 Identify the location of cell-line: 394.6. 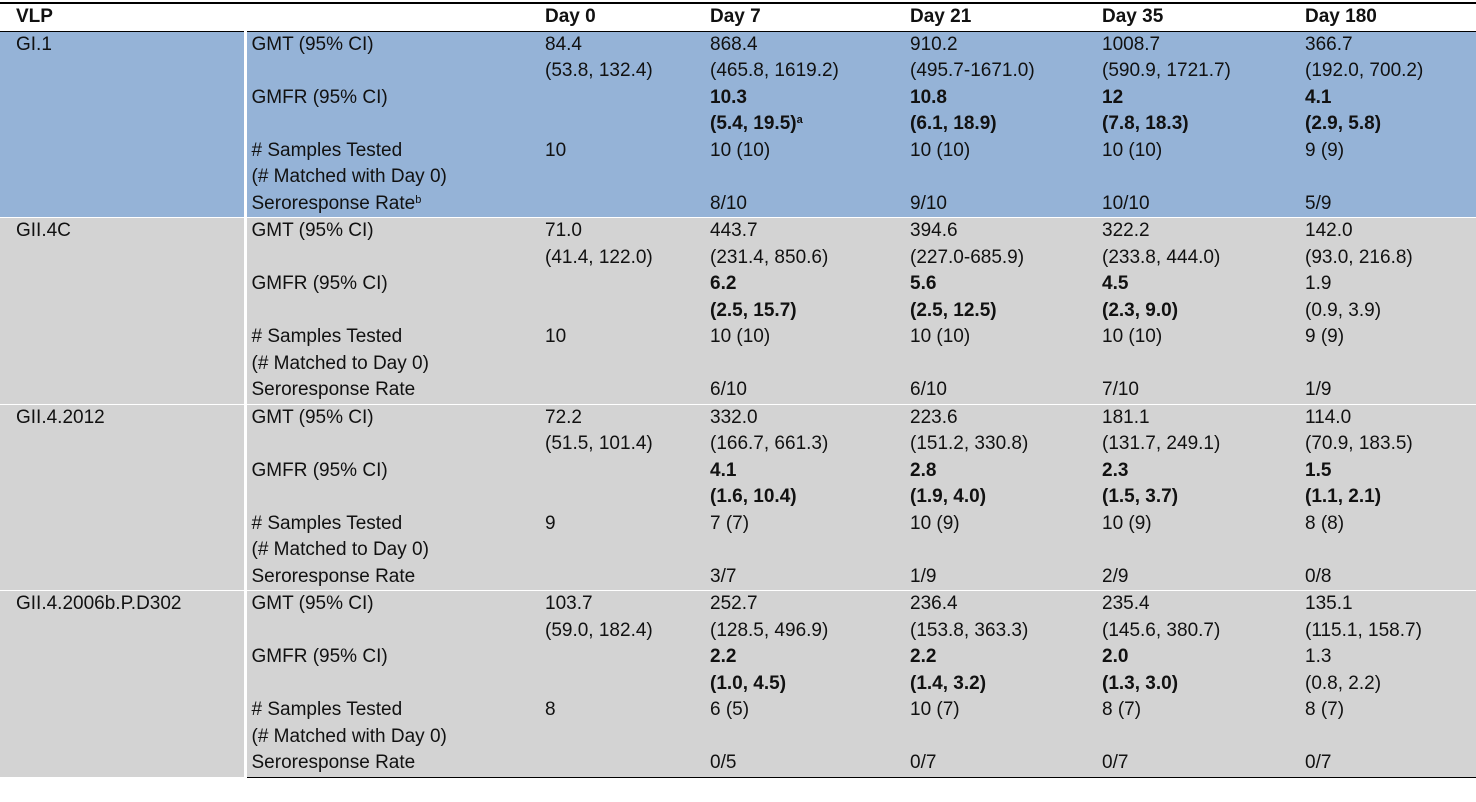
(934, 230).